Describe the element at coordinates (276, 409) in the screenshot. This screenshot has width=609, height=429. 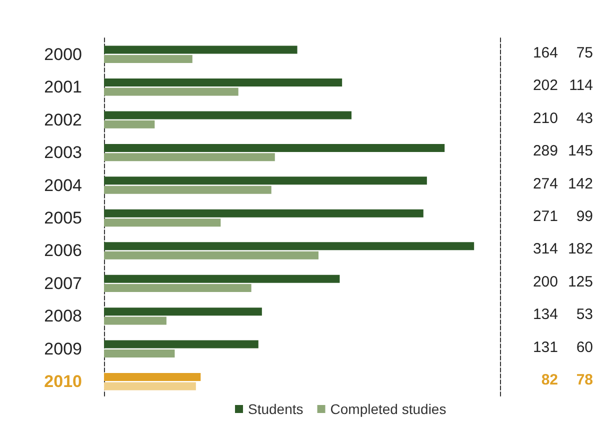
I see `legend-label: Students` at that location.